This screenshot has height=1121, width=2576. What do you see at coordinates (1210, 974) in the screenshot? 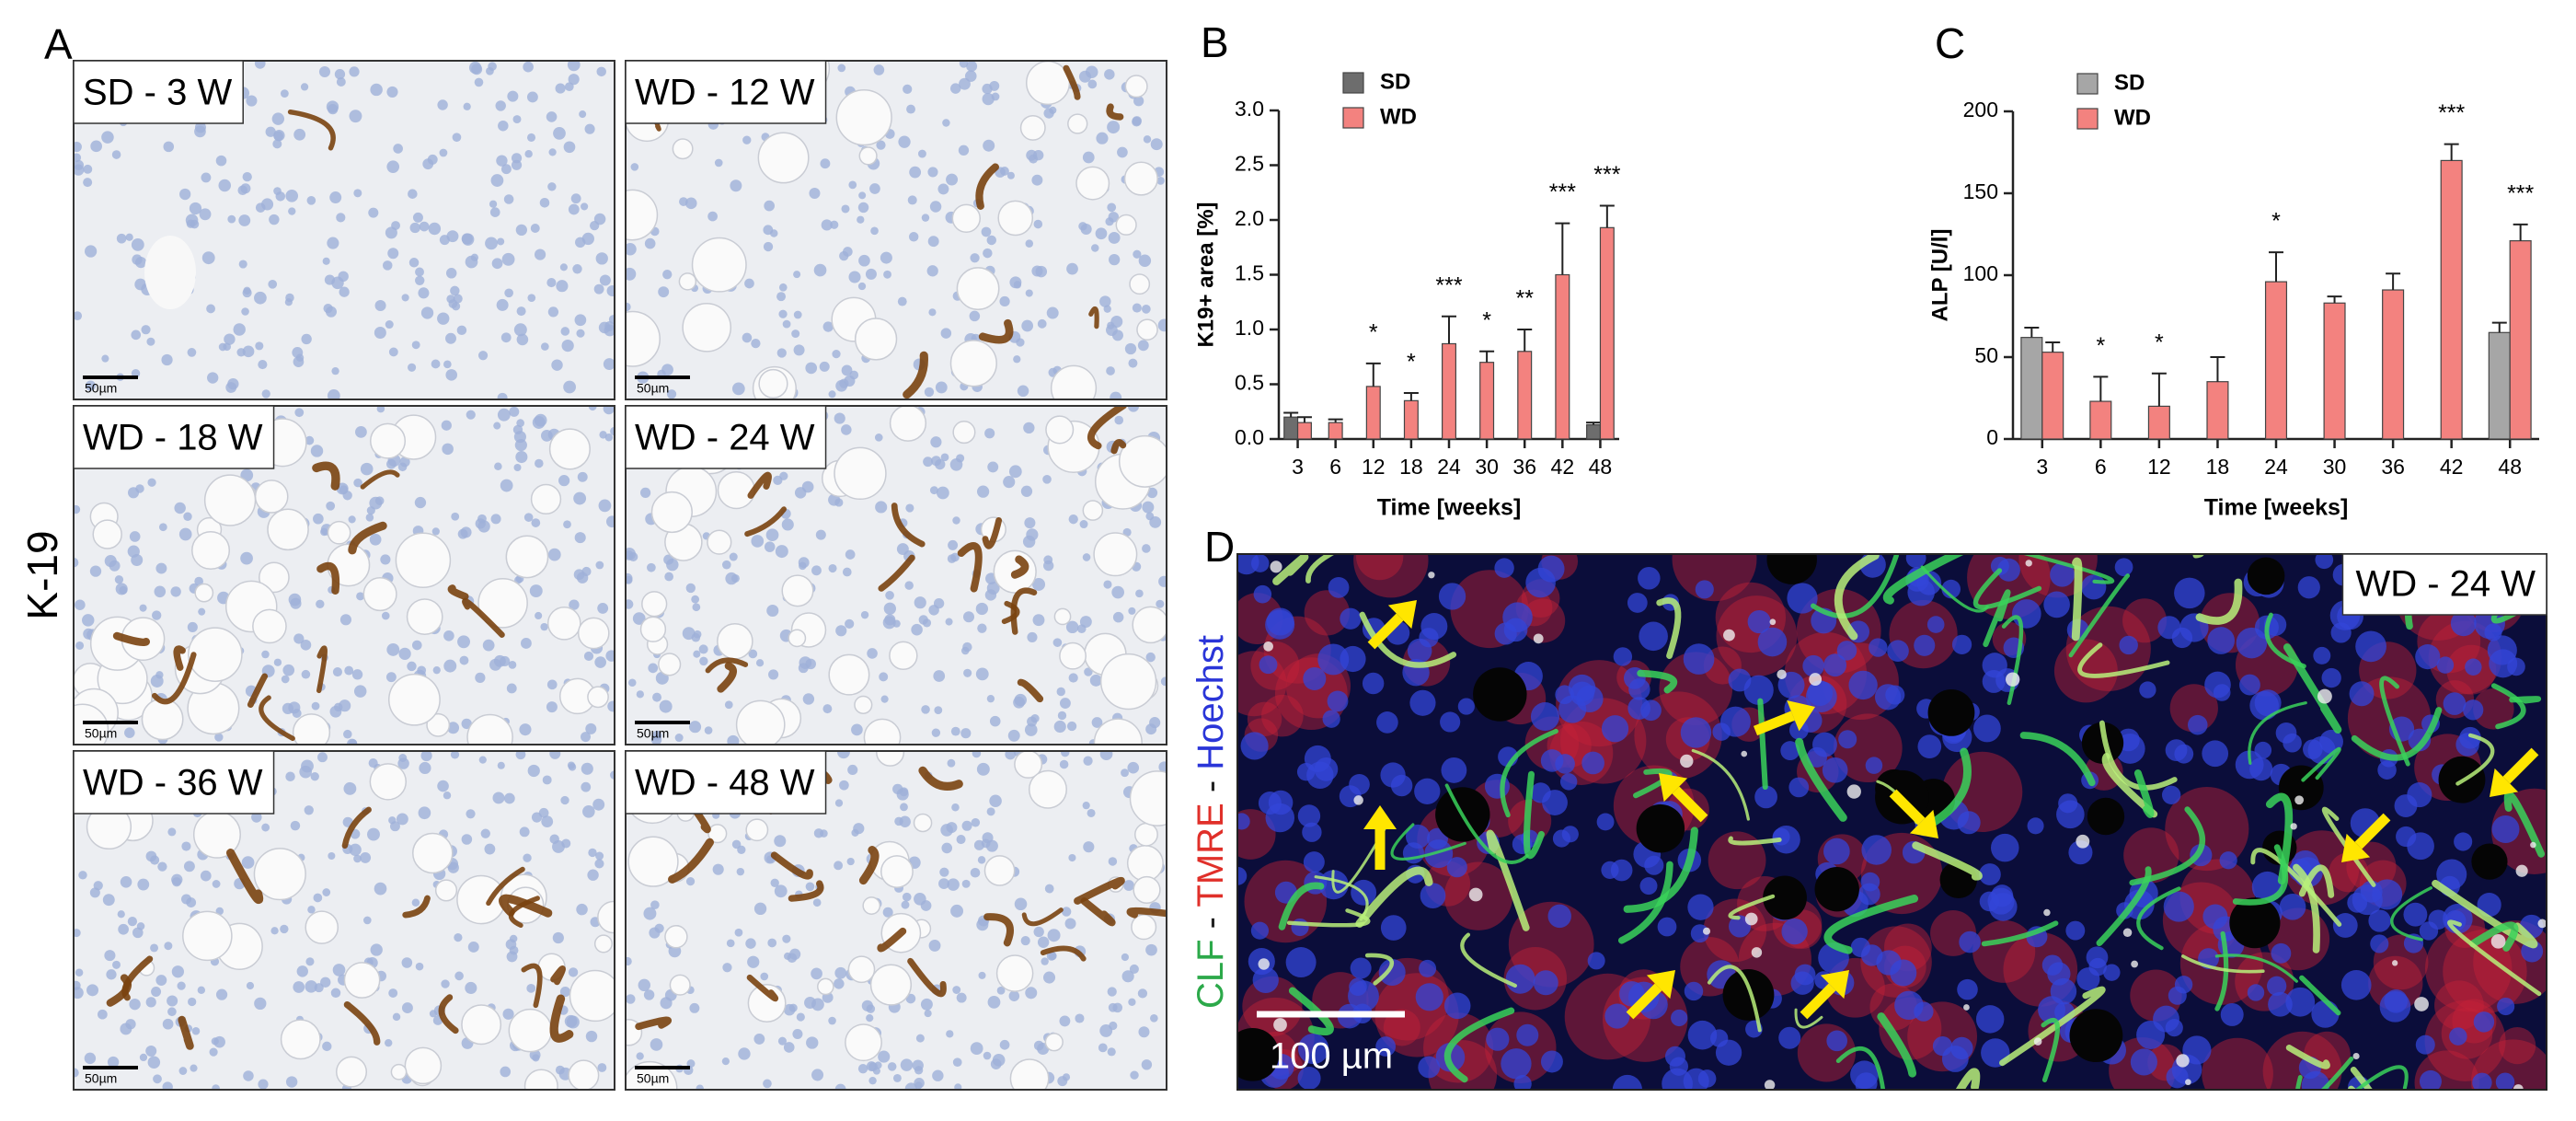
I see `channel: CLF` at bounding box center [1210, 974].